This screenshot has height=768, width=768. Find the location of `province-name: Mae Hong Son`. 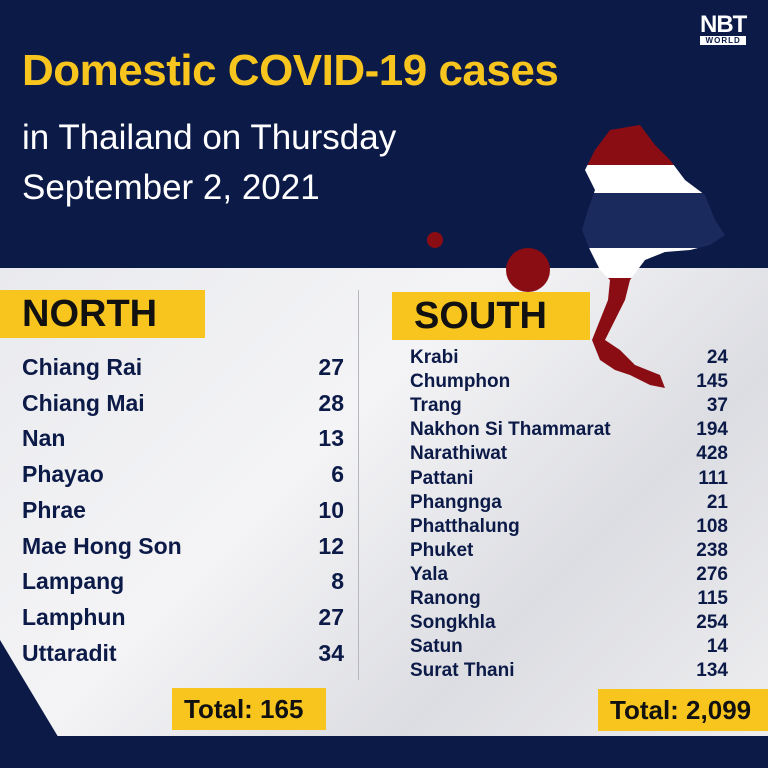

province-name: Mae Hong Son is located at coordinates (102, 545).